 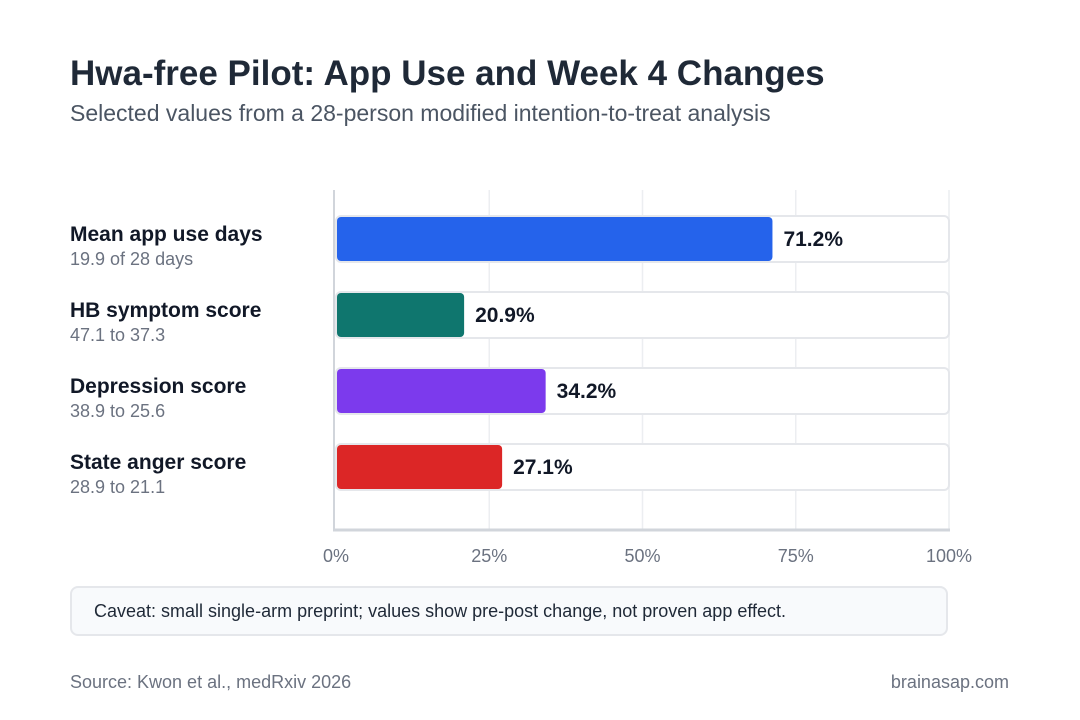 What do you see at coordinates (117, 487) in the screenshot?
I see `category-sublabel: 28.9 to 21.1` at bounding box center [117, 487].